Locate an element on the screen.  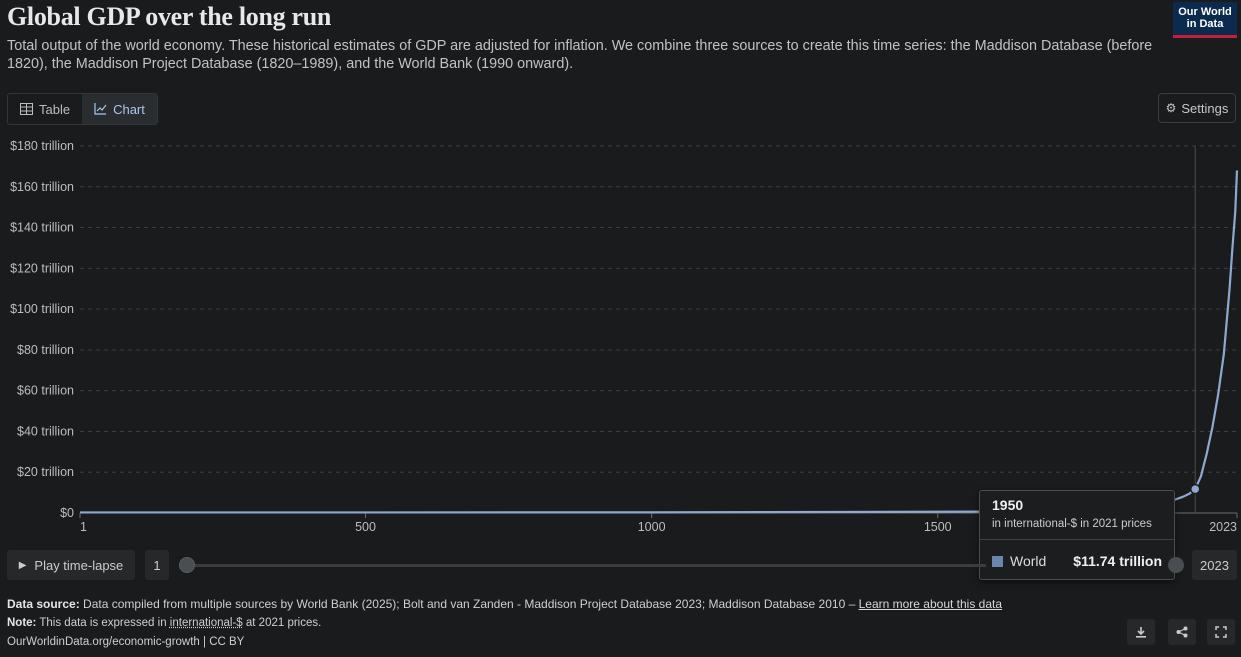
timeline-start-label: 1 is located at coordinates (157, 565).